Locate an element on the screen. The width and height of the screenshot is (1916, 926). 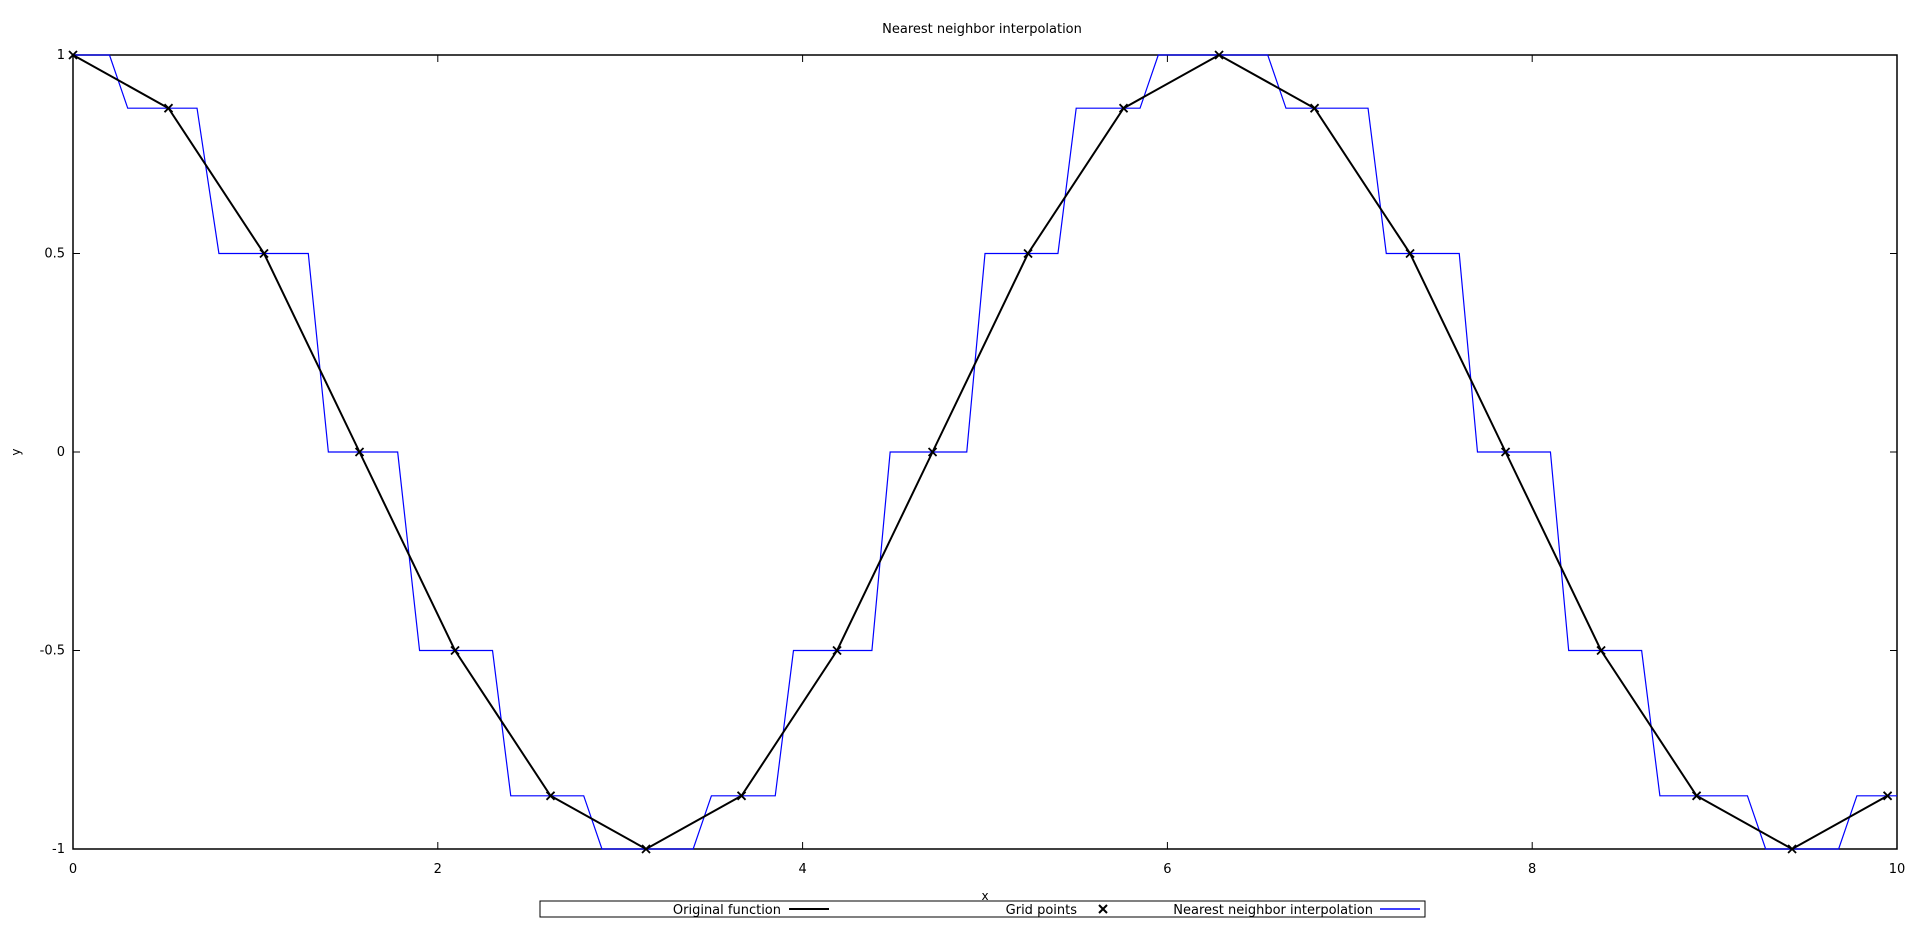
y-tick-label: -1 is located at coordinates (58, 849).